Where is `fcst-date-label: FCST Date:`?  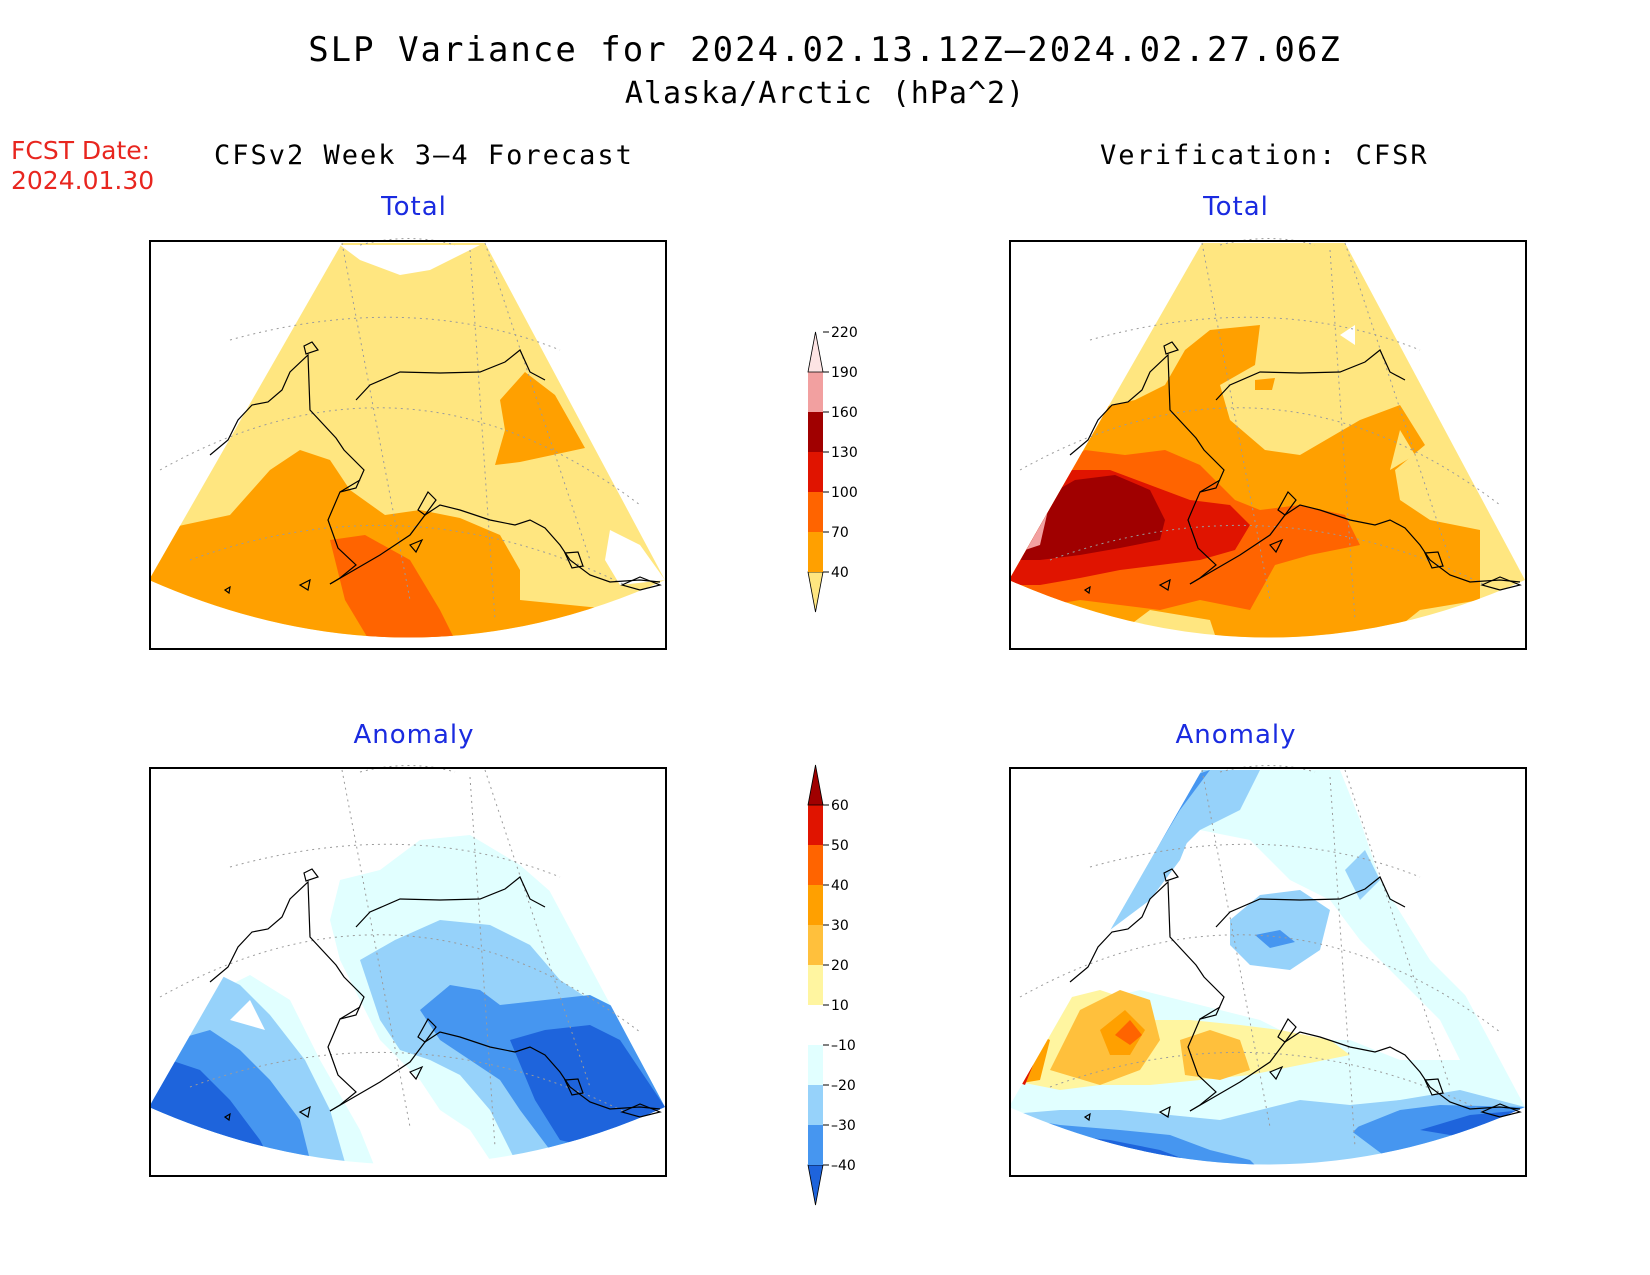 fcst-date-label: FCST Date: is located at coordinates (81, 150).